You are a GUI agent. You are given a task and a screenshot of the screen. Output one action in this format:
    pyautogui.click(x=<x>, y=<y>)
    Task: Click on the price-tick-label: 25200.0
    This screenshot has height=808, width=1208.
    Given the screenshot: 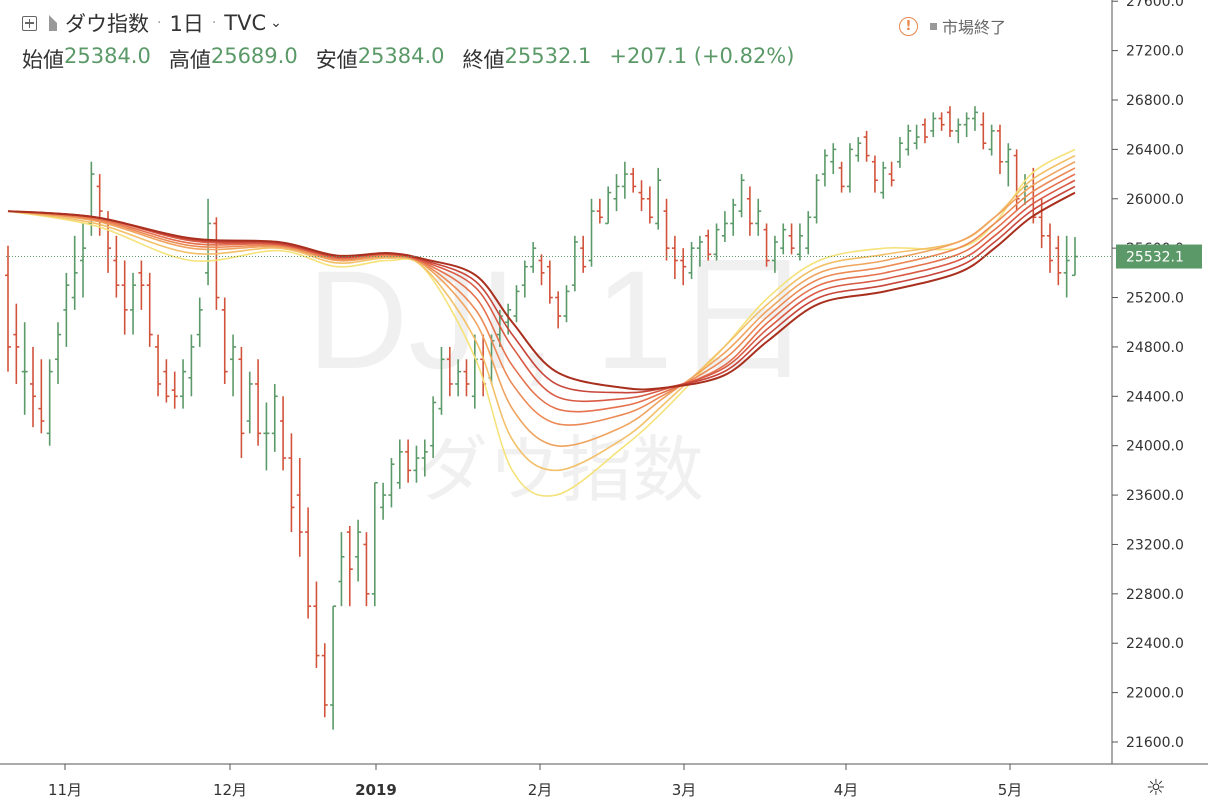 What is the action you would take?
    pyautogui.click(x=1155, y=299)
    